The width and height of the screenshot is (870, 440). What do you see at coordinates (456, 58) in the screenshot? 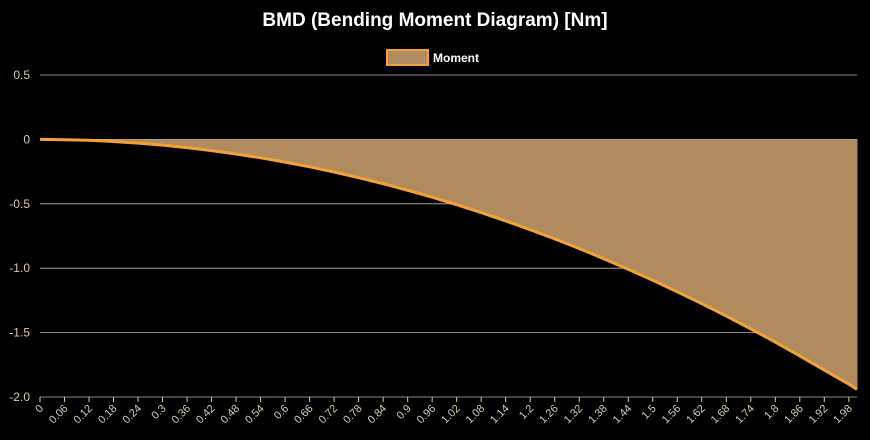
I see `legend-label-moment: Moment` at bounding box center [456, 58].